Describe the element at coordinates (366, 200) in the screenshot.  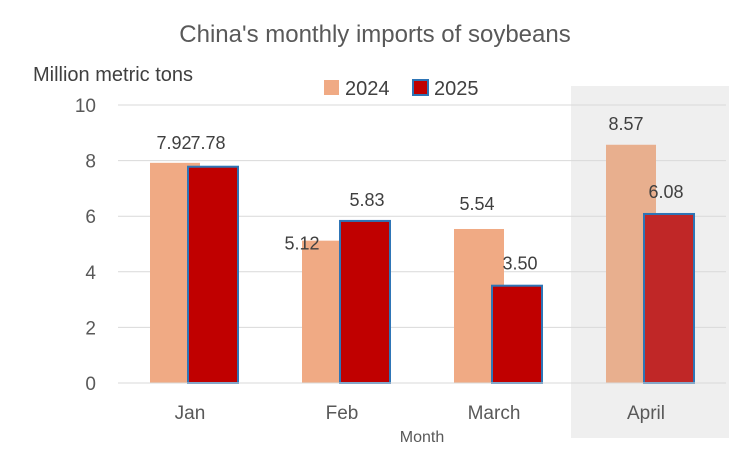
I see `data-label-2025-feb: 5.83` at that location.